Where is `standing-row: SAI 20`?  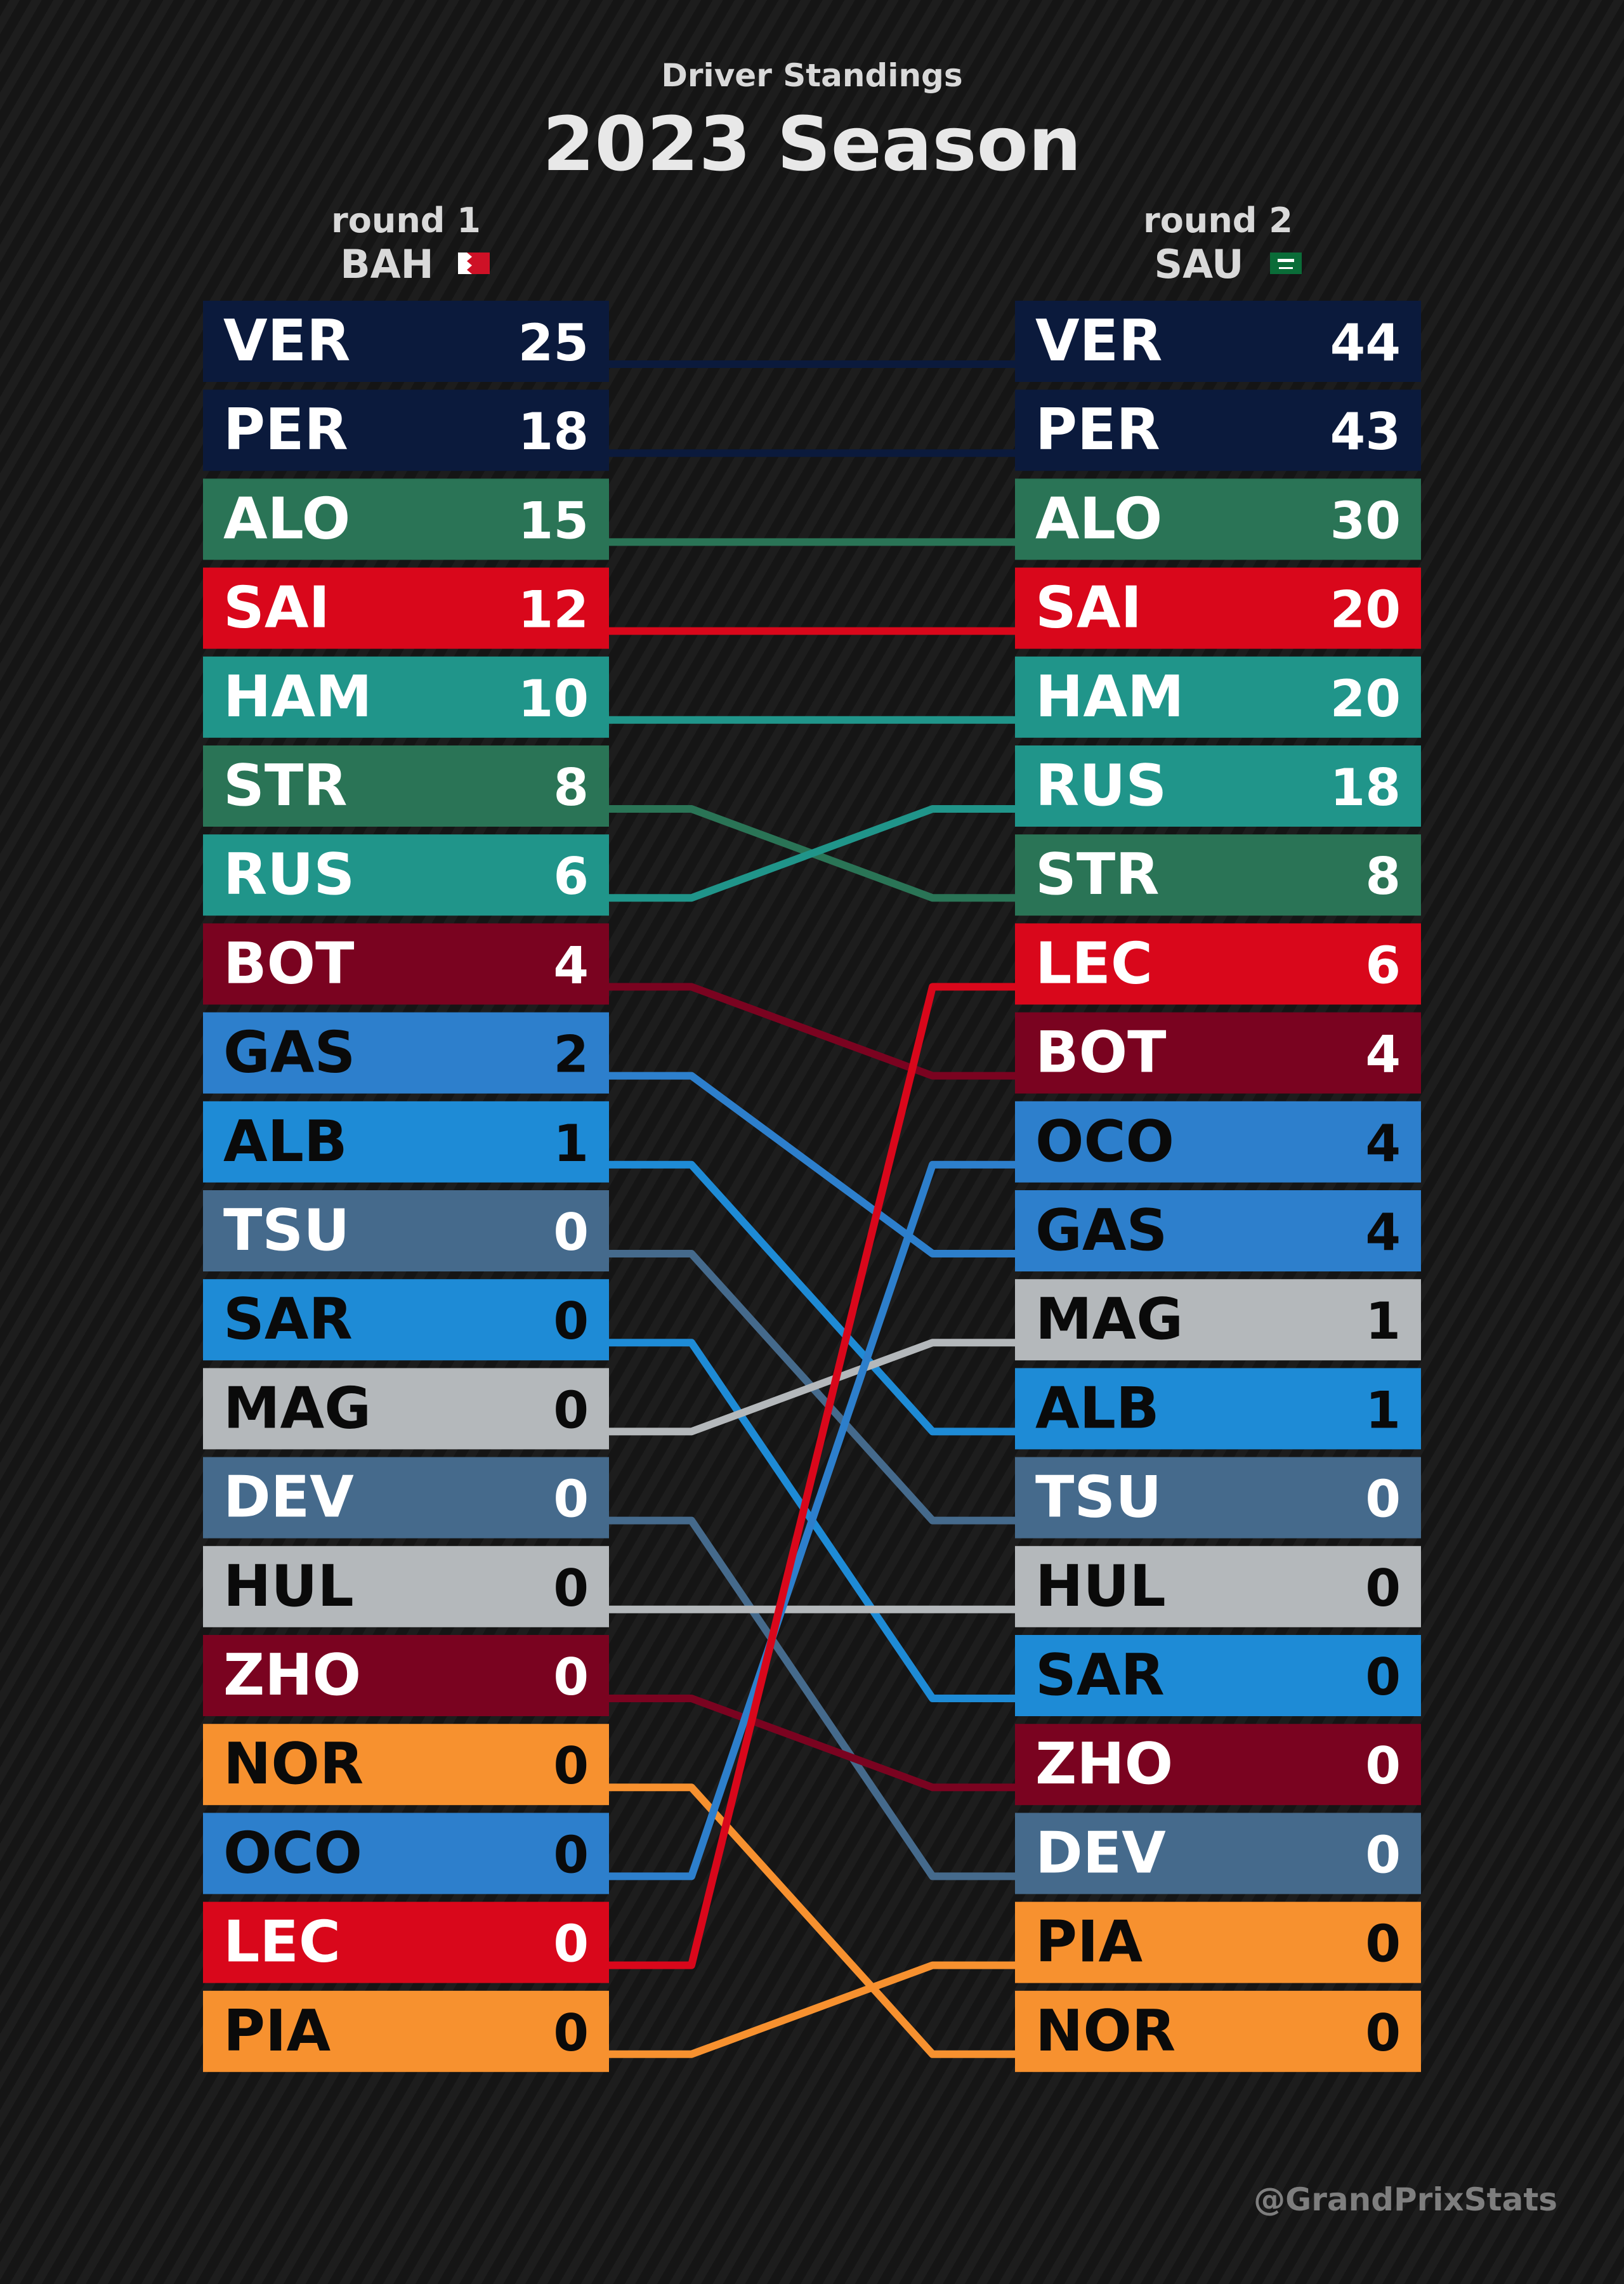 standing-row: SAI 20 is located at coordinates (1218, 608).